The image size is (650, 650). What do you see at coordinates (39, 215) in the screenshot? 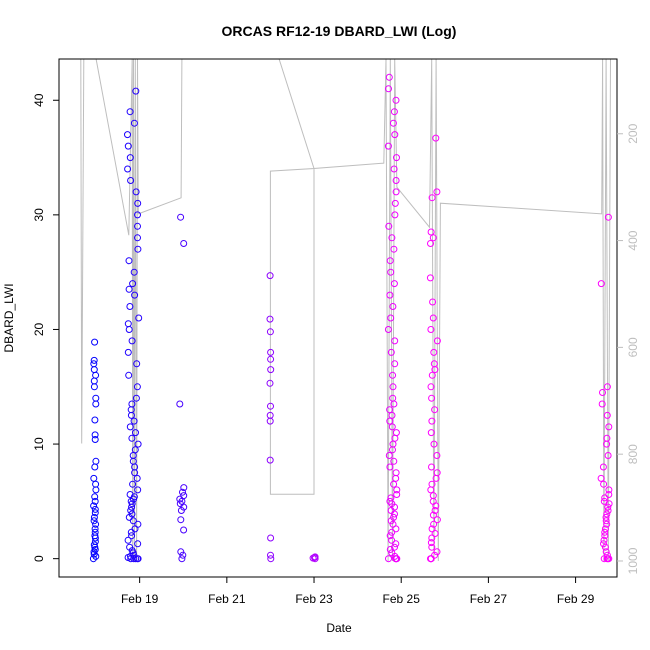
I see `y-tick-label: 30` at bounding box center [39, 215].